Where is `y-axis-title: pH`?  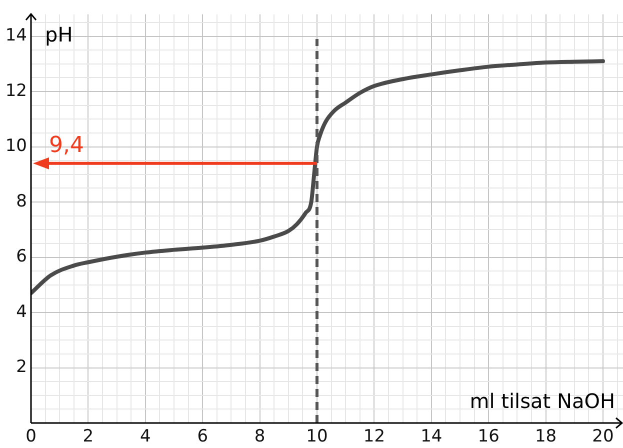
y-axis-title: pH is located at coordinates (59, 34).